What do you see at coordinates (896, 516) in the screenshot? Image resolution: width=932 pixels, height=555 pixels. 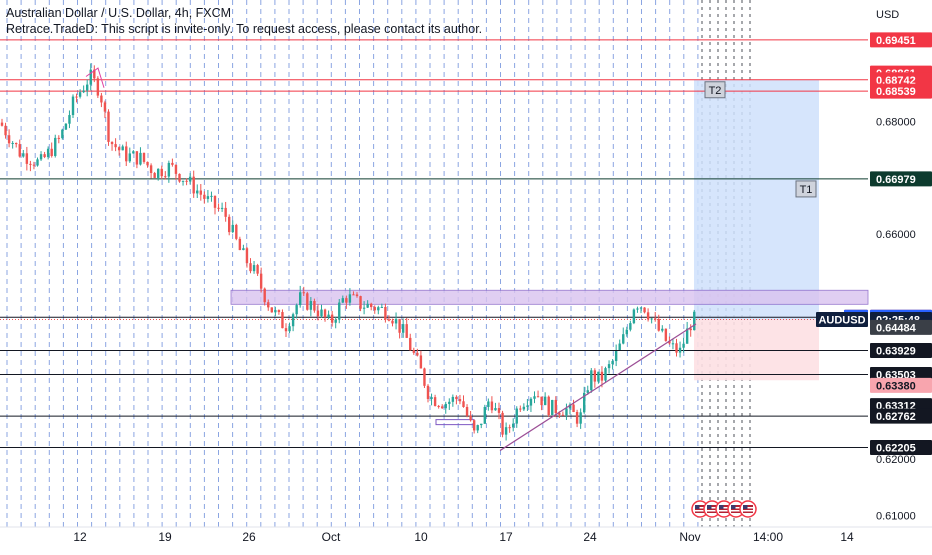 I see `y-tick-label: 0.61000` at bounding box center [896, 516].